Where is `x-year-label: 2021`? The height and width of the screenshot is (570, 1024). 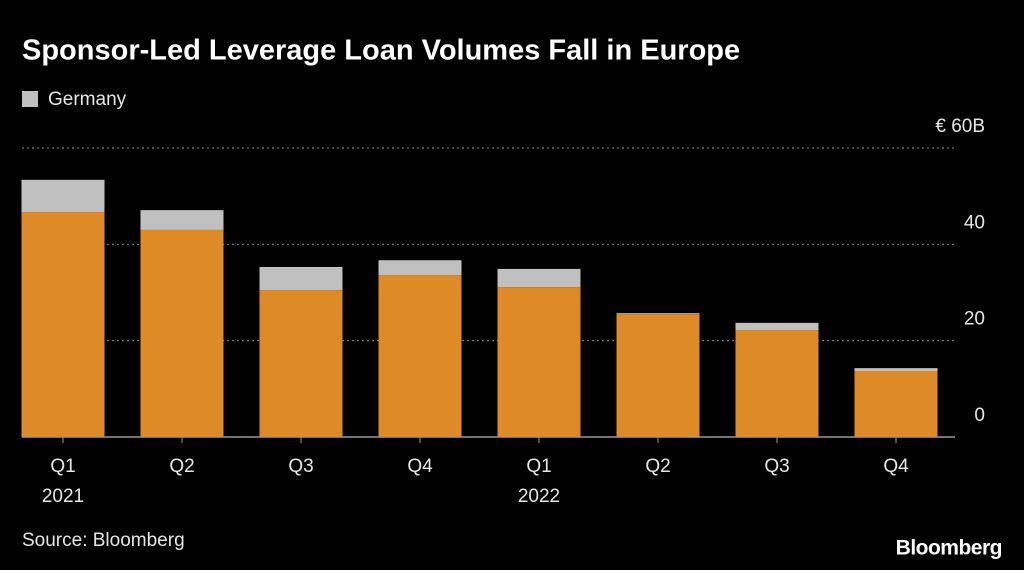 x-year-label: 2021 is located at coordinates (63, 496).